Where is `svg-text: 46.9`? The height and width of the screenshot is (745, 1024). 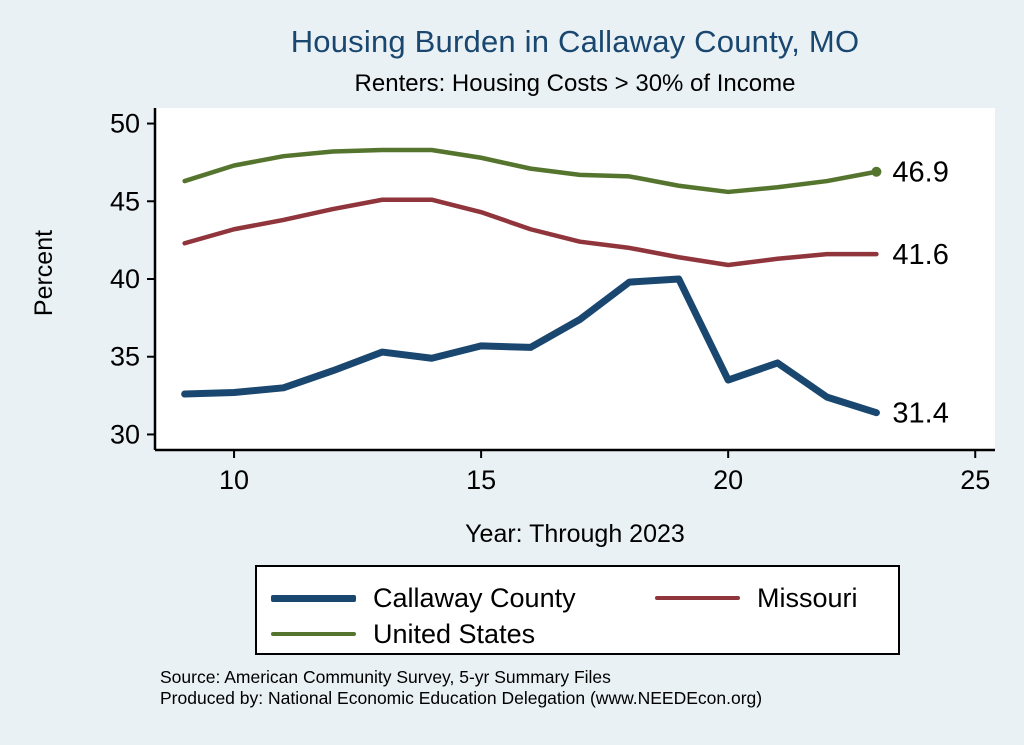 svg-text: 46.9 is located at coordinates (920, 173).